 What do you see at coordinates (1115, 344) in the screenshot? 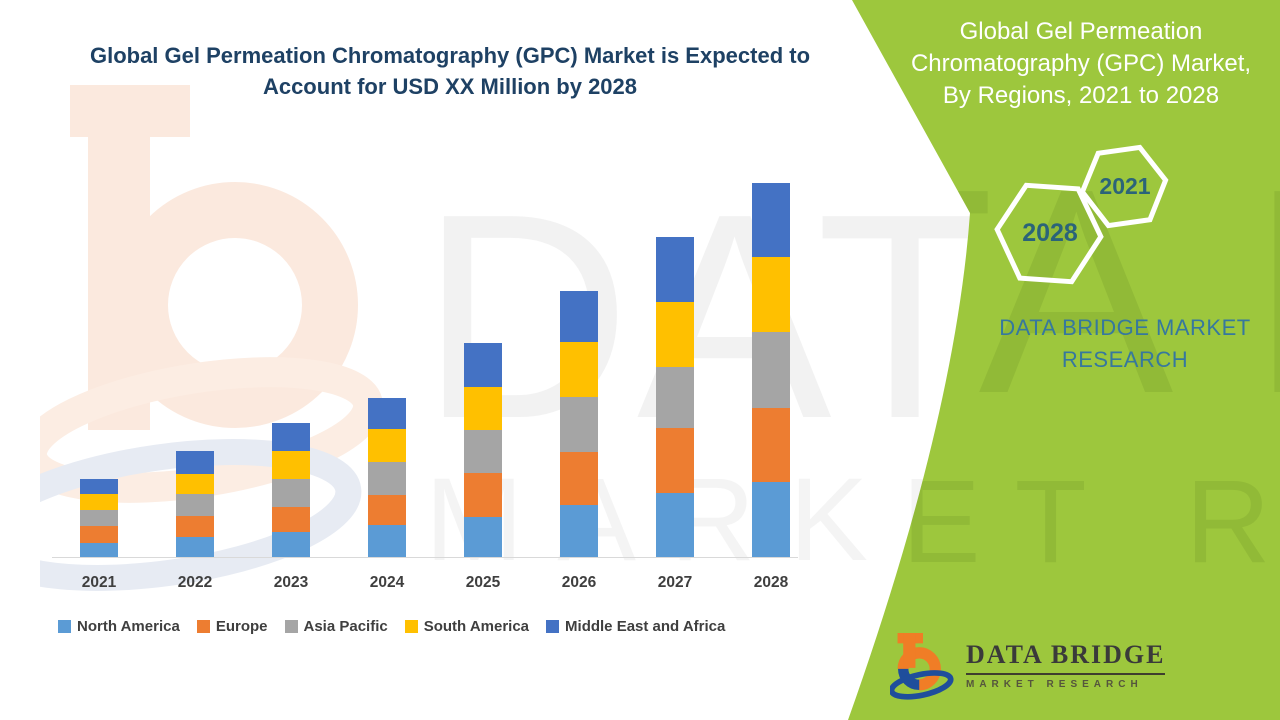
I see `brand-wordmark: DATA BRIDGE MARKET RESEARCH` at bounding box center [1115, 344].